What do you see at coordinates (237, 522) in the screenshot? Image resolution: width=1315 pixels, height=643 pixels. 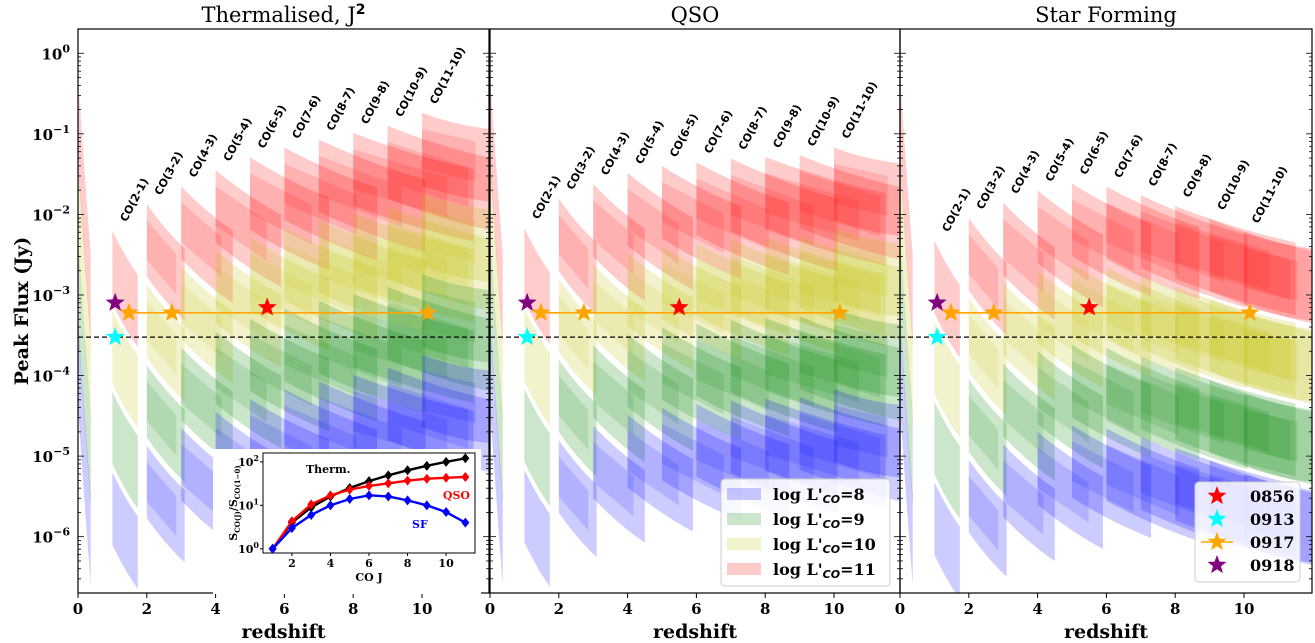 I see `inset-y-label-part: CO(J)` at bounding box center [237, 522].